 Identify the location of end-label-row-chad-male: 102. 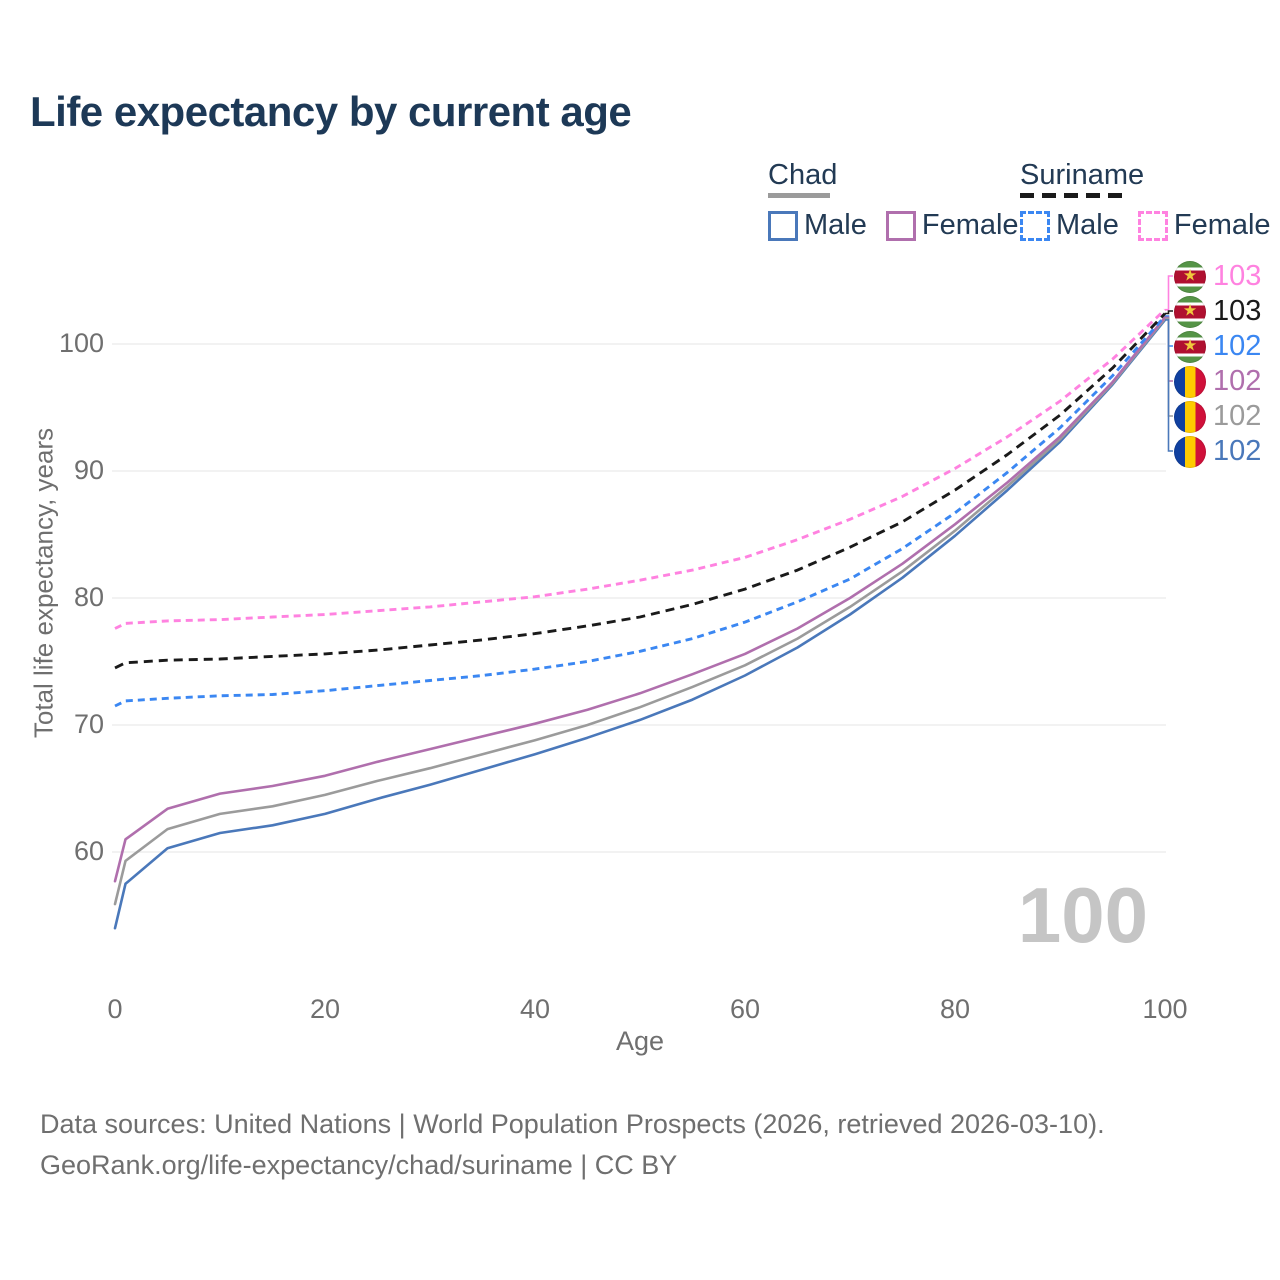
(1217, 451).